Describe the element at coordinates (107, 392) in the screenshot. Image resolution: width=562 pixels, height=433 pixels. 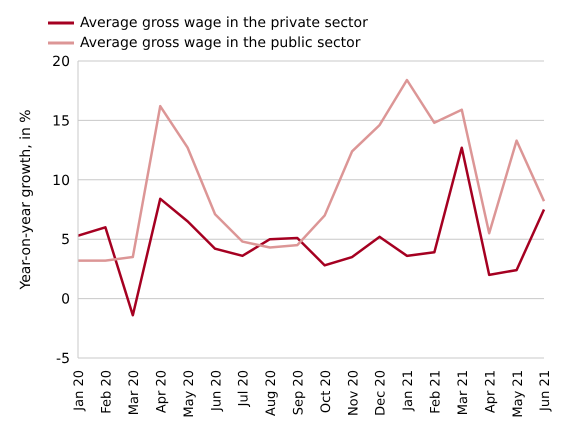
I see `x-tick-label: Feb 20` at that location.